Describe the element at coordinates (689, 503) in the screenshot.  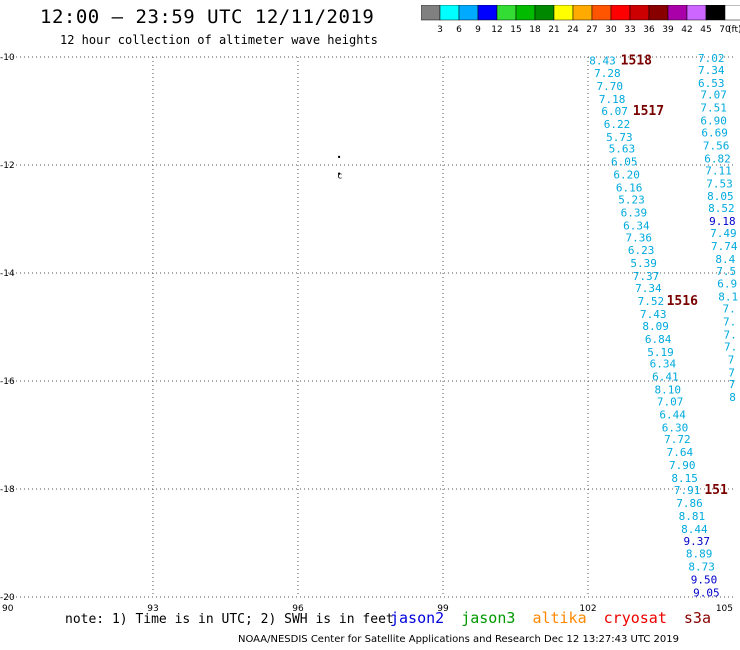
I see `wave-height-value: 7.86` at that location.